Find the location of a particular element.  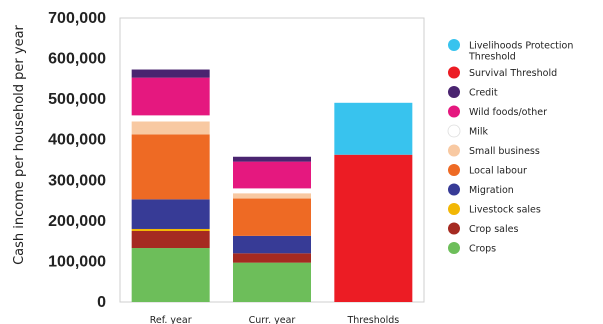

x-axis-ticks: Ref. year Curr. year Thresholds is located at coordinates (275, 319).